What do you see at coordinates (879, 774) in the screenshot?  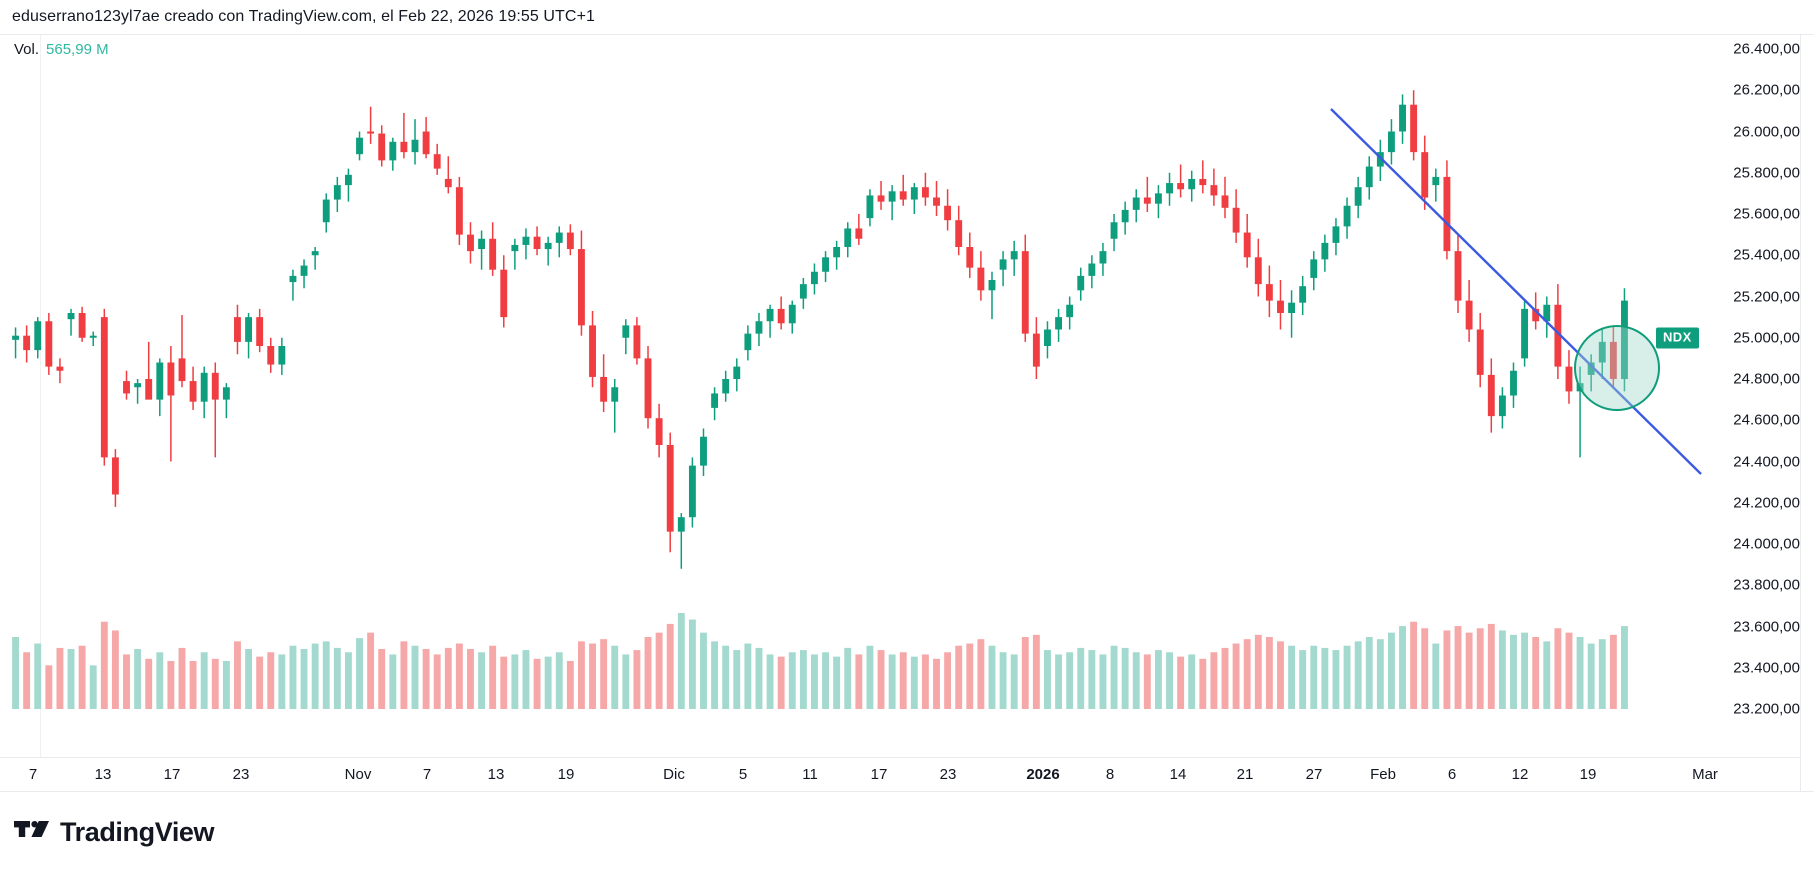 I see `time-axis-tick: 17` at bounding box center [879, 774].